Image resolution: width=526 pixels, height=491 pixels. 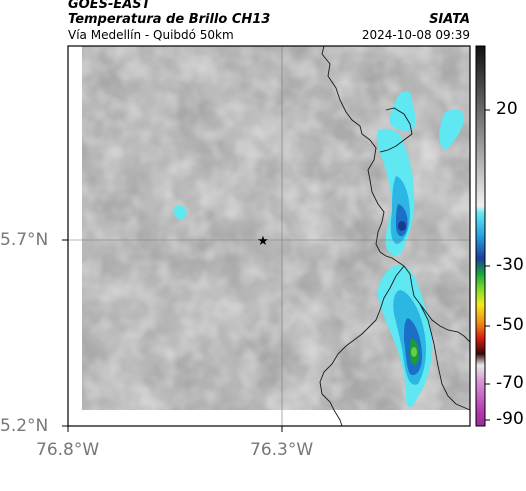 What do you see at coordinates (415, 35) in the screenshot?
I see `datetime-label: 2024-10-08 09:39` at bounding box center [415, 35].